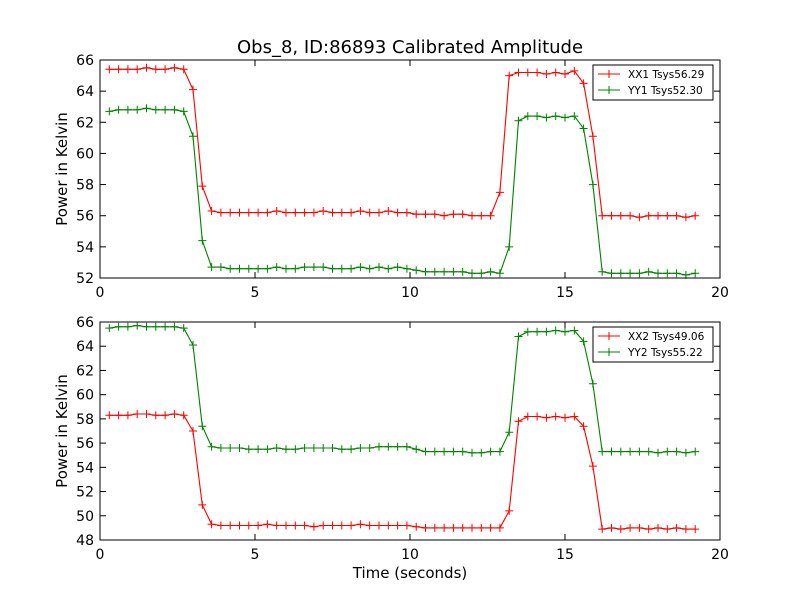 The image size is (800, 600). I want to click on top-y-tick-label: 54, so click(85, 248).